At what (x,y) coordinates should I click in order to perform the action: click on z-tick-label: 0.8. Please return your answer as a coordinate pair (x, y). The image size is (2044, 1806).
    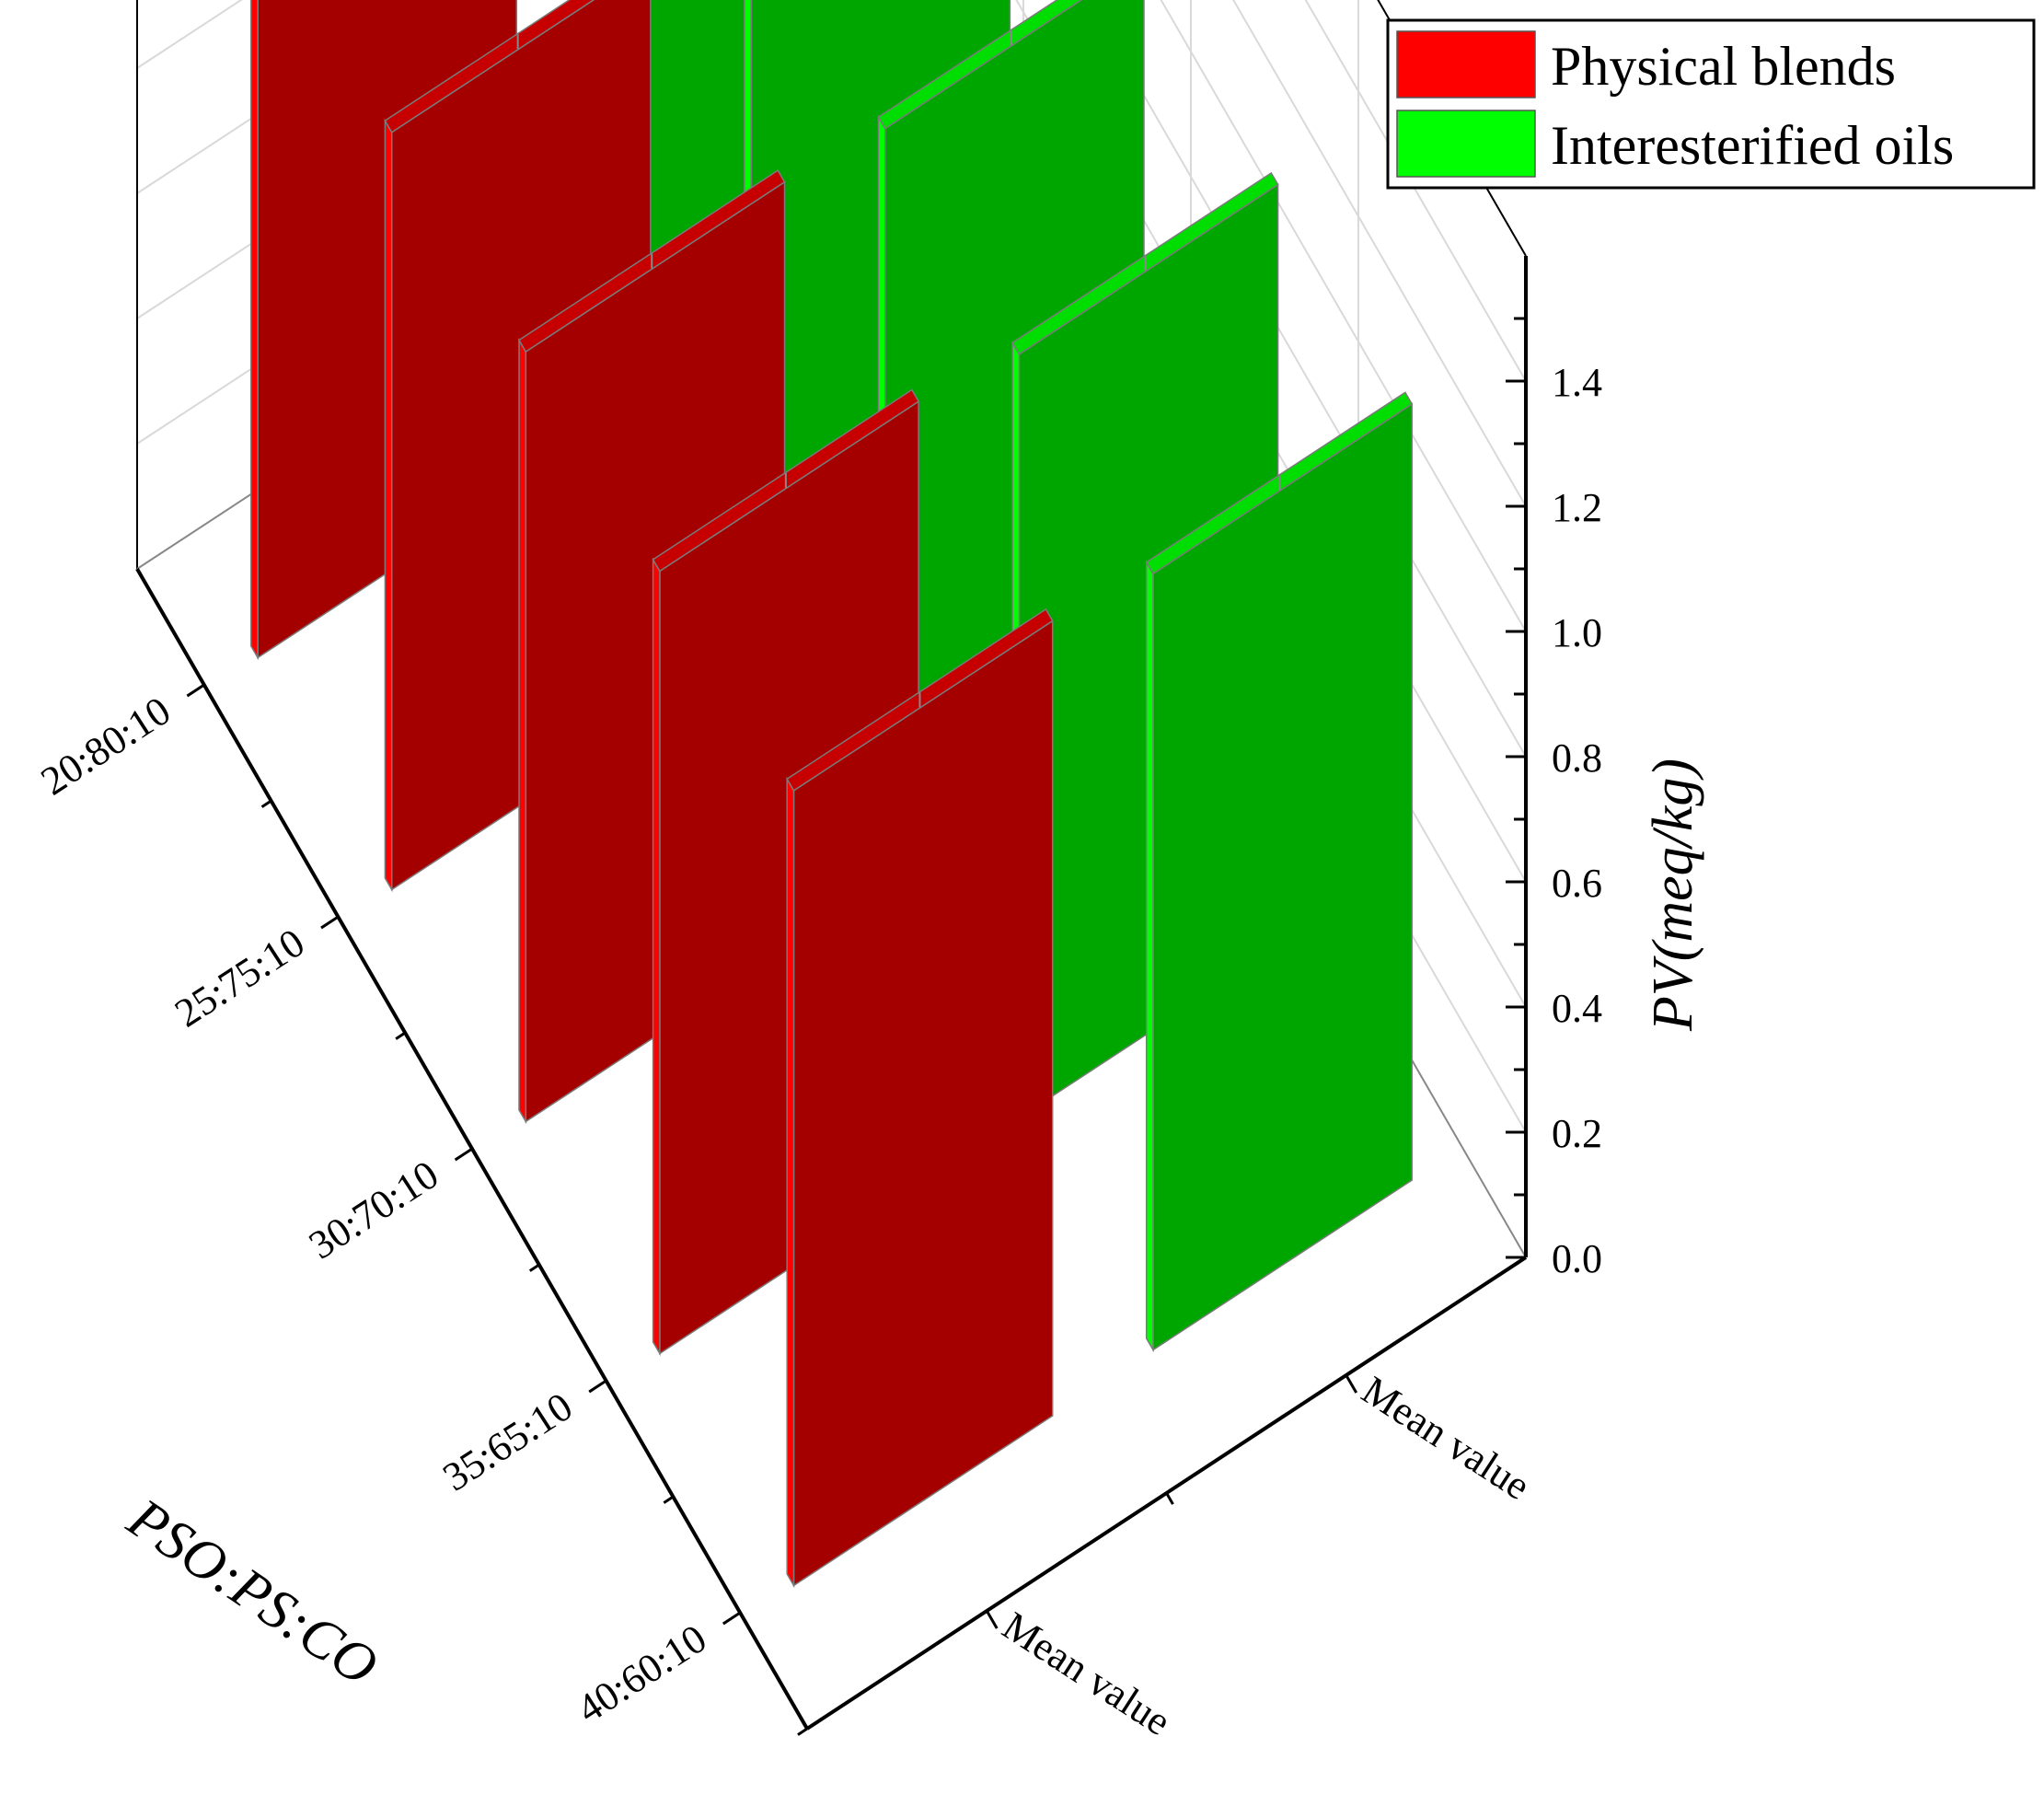
    Looking at the image, I should click on (1577, 758).